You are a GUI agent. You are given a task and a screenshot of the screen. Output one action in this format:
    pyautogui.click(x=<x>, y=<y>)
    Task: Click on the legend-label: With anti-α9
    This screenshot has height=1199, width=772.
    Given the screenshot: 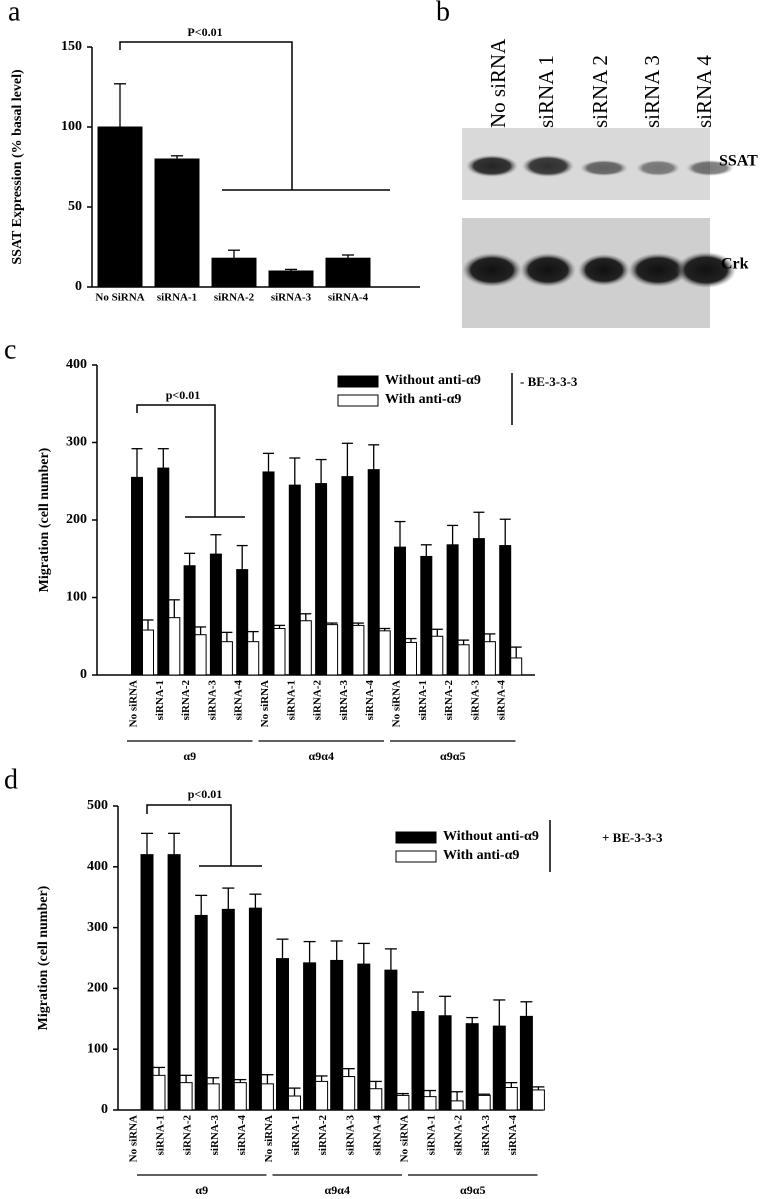 What is the action you would take?
    pyautogui.click(x=481, y=855)
    